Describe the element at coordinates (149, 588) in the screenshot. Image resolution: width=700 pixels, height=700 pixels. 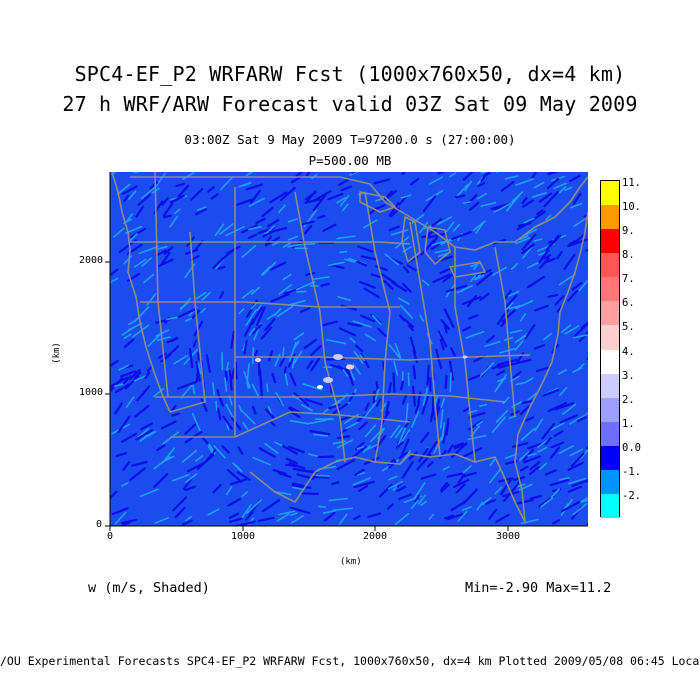
I see `field-label: w (m/s, Shaded)` at that location.